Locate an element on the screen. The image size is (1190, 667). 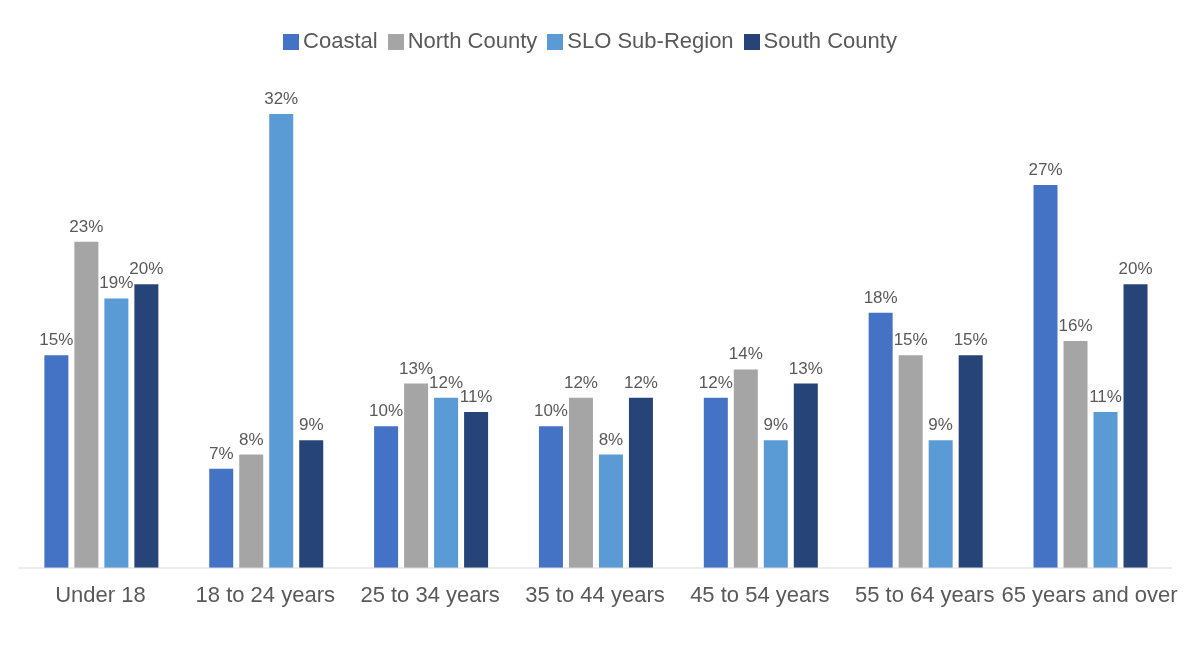
data-label: 7% is located at coordinates (221, 453).